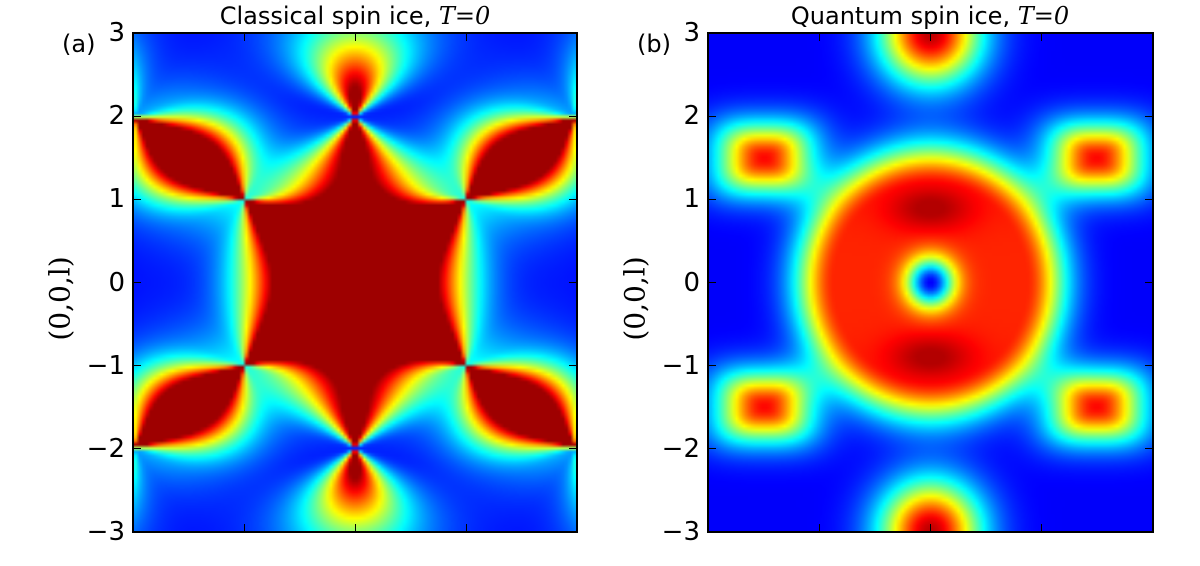 The height and width of the screenshot is (566, 1200). What do you see at coordinates (464, 16) in the screenshot?
I see `title-a-math: T=0` at bounding box center [464, 16].